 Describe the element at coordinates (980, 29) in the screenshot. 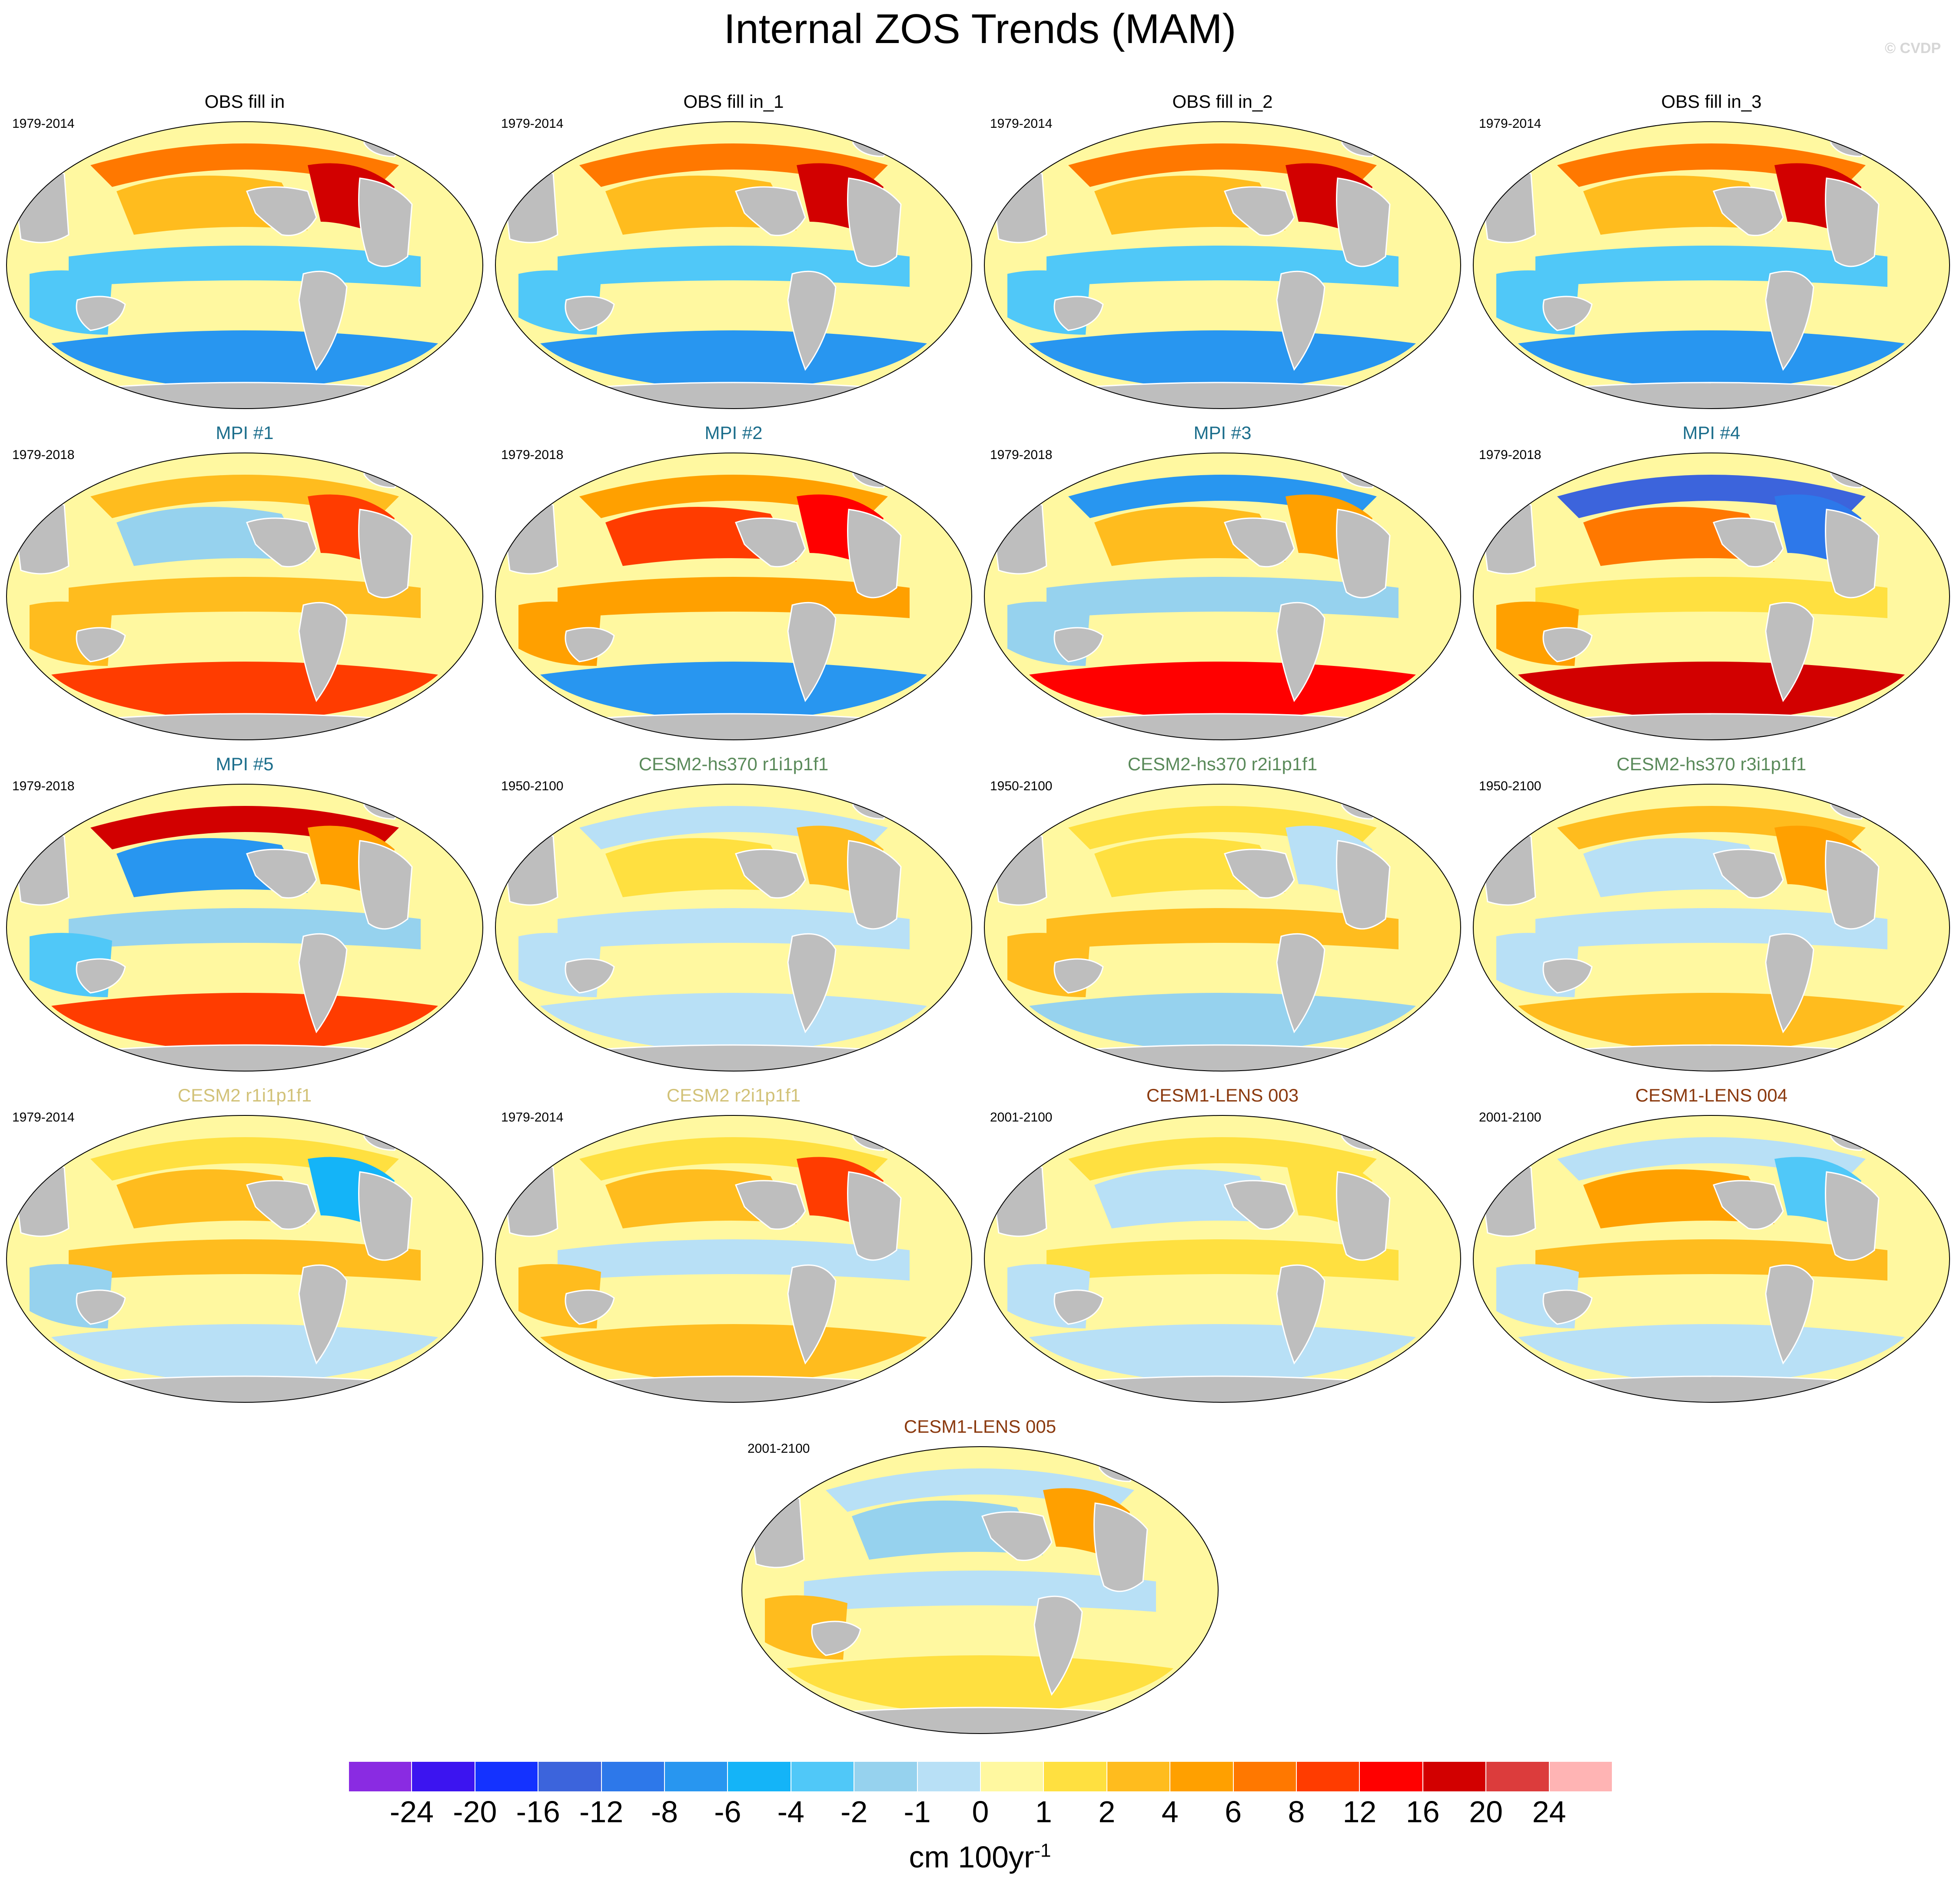

I see `figure-title: Internal ZOS Trends (MAM)` at that location.